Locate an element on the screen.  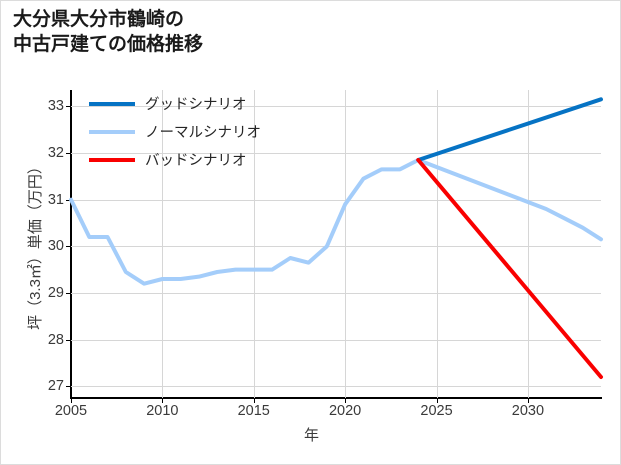
legend-item: グッドシナリオ is located at coordinates (175, 104).